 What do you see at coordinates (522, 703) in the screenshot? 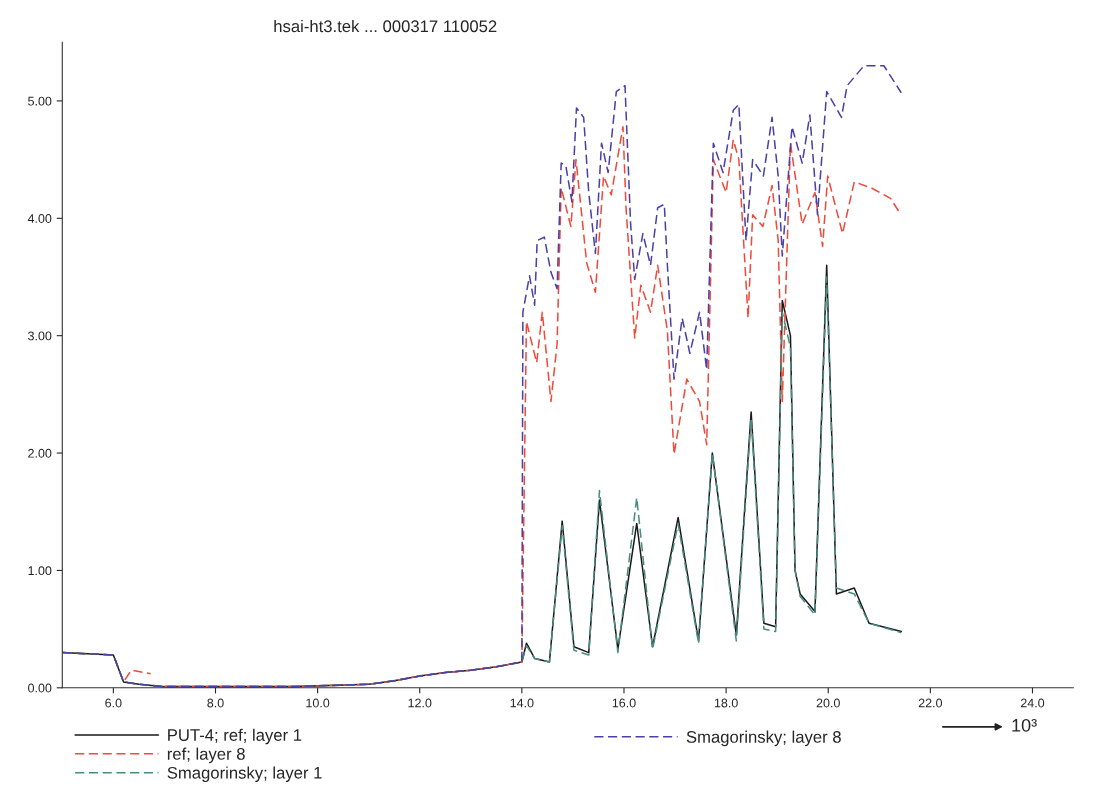
I see `x-tick-label: 14.0` at bounding box center [522, 703].